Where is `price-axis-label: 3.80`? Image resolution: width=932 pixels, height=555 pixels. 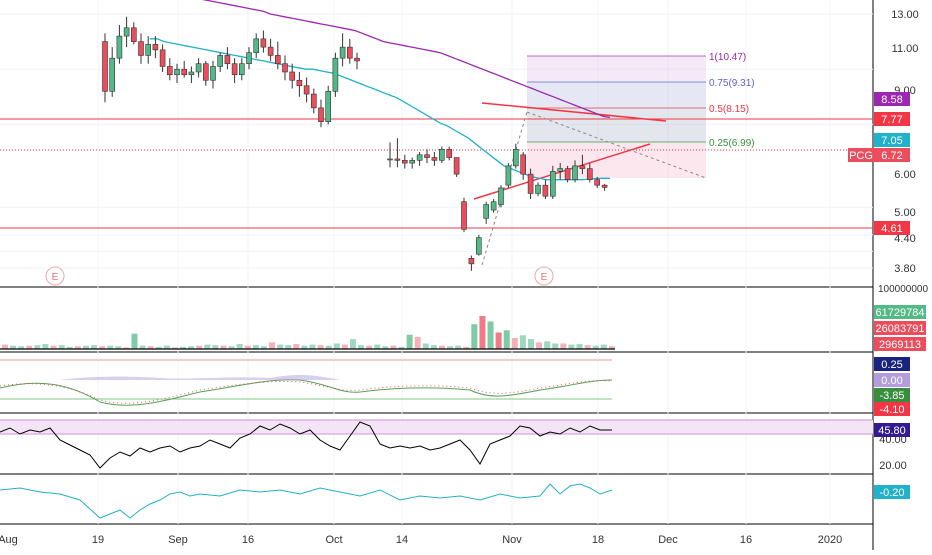 price-axis-label: 3.80 is located at coordinates (904, 269).